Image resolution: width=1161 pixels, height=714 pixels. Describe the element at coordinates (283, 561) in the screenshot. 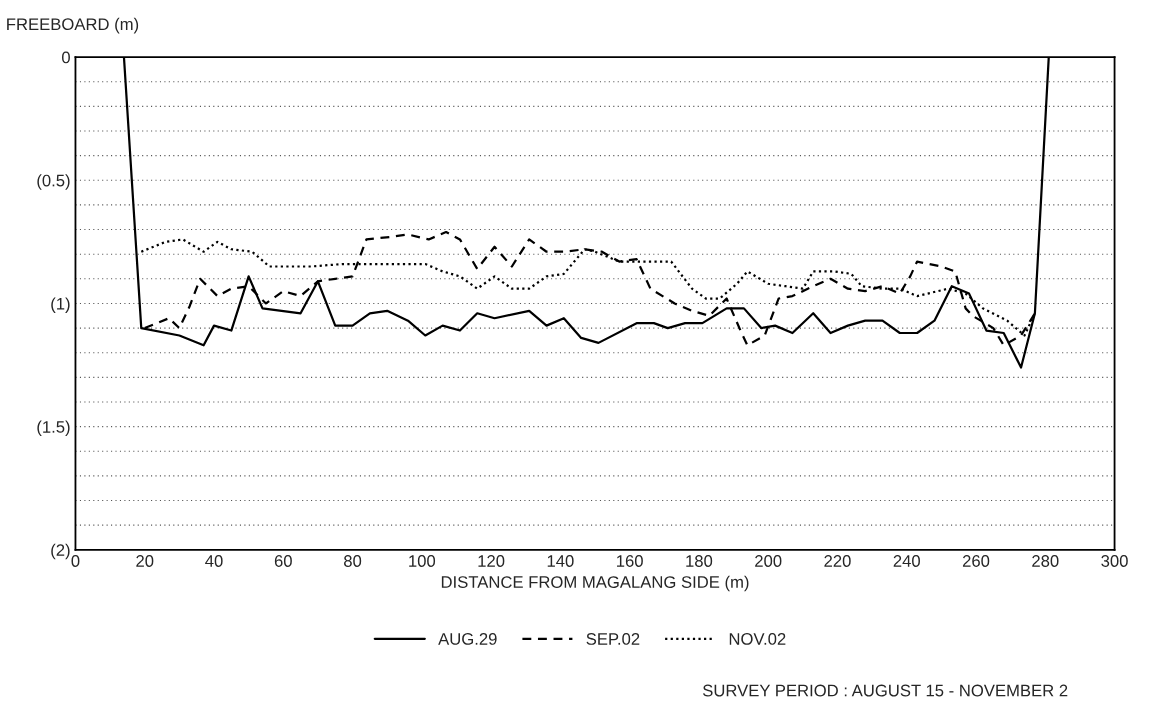

I see `x-tick-label: 60` at that location.